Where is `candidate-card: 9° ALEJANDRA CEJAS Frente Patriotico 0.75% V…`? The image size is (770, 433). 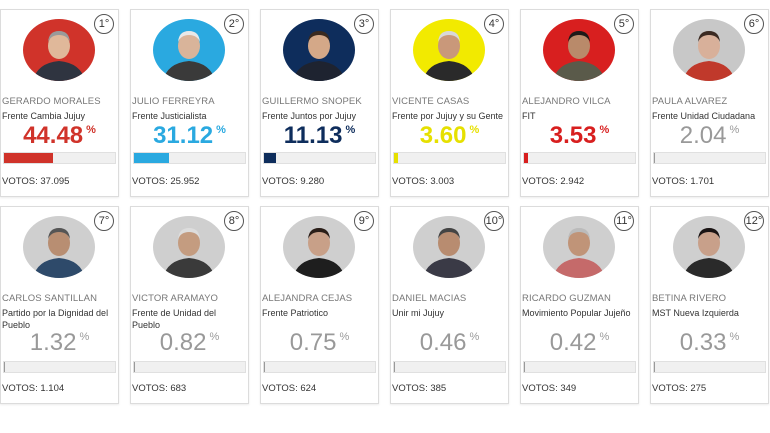 candidate-card: 9° ALEJANDRA CEJAS Frente Patriotico 0.75% V… is located at coordinates (319, 305).